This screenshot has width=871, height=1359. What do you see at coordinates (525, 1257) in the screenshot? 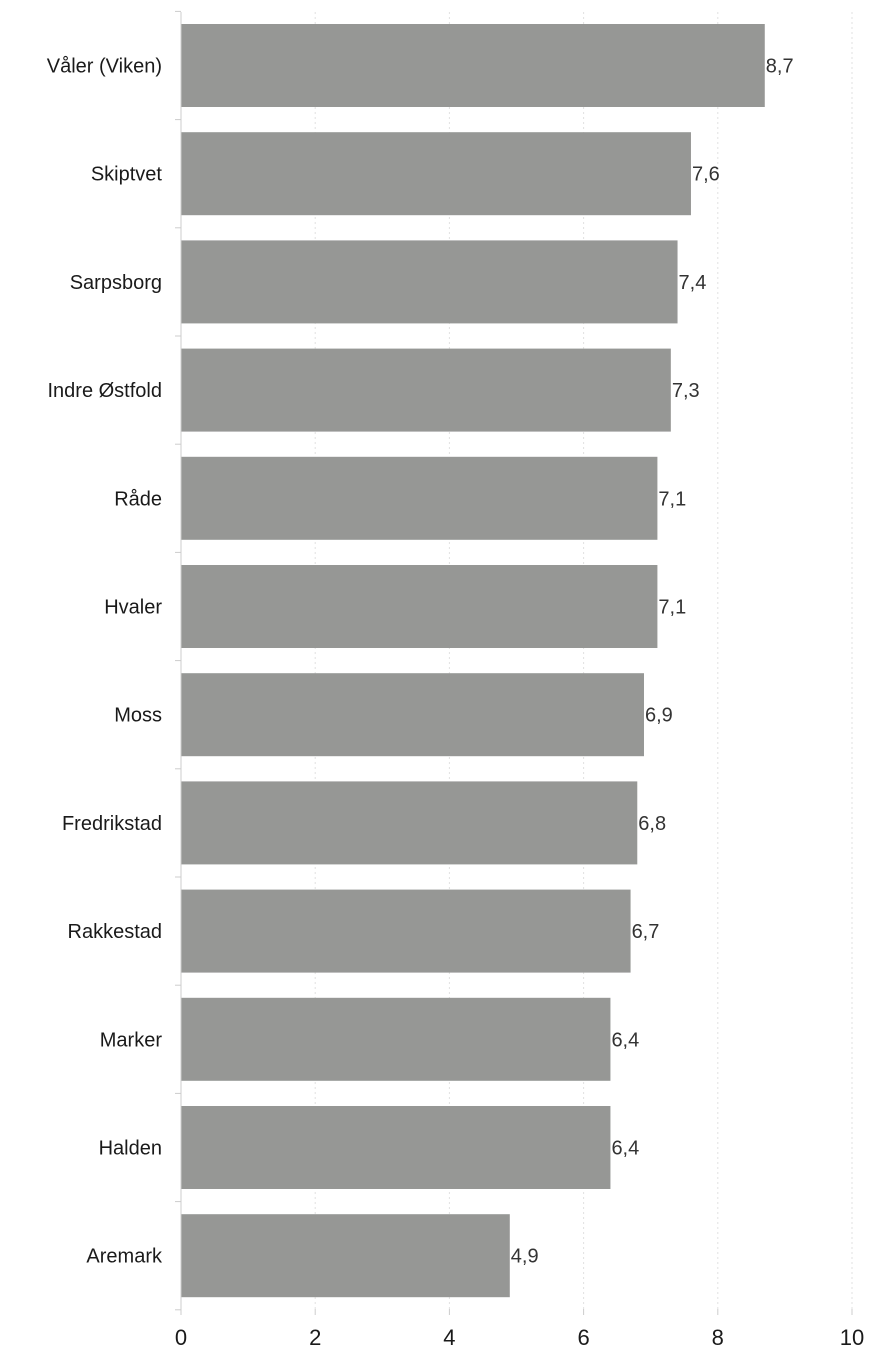
I see `data-label: 4,9` at bounding box center [525, 1257].